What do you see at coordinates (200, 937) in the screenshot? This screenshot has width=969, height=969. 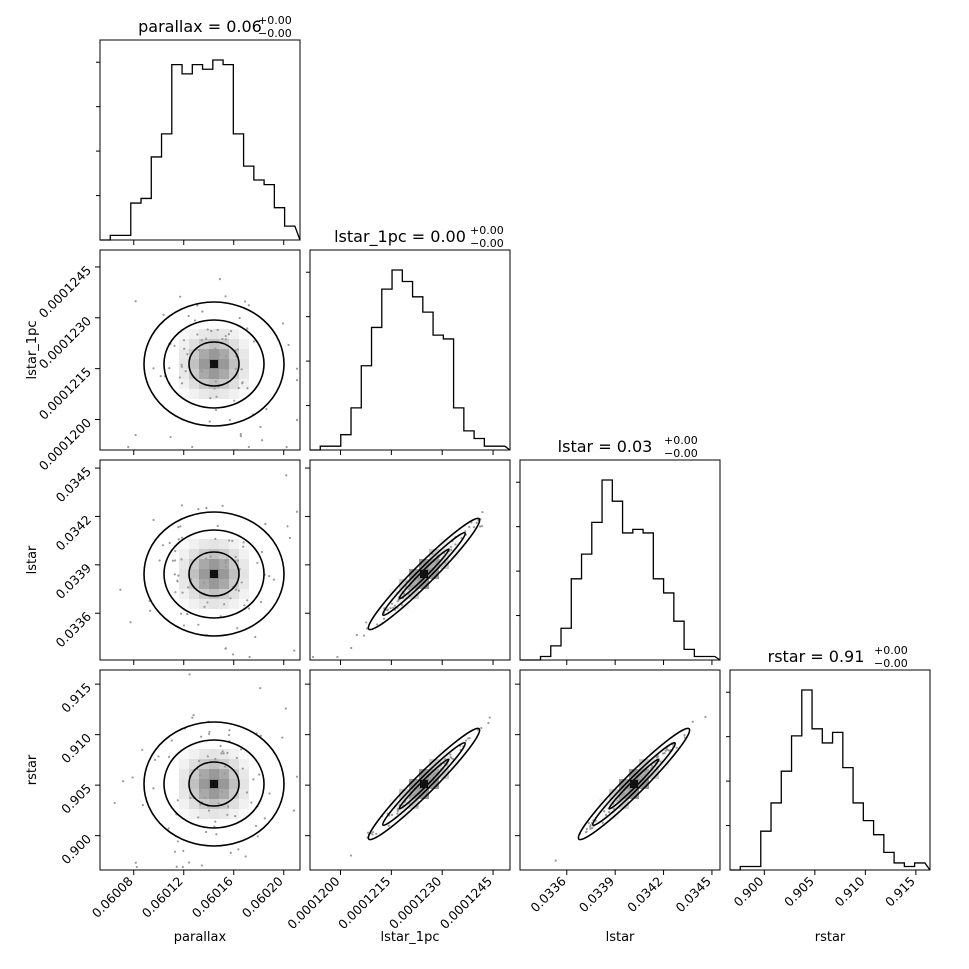 I see `xlabel-parallax: parallax` at bounding box center [200, 937].